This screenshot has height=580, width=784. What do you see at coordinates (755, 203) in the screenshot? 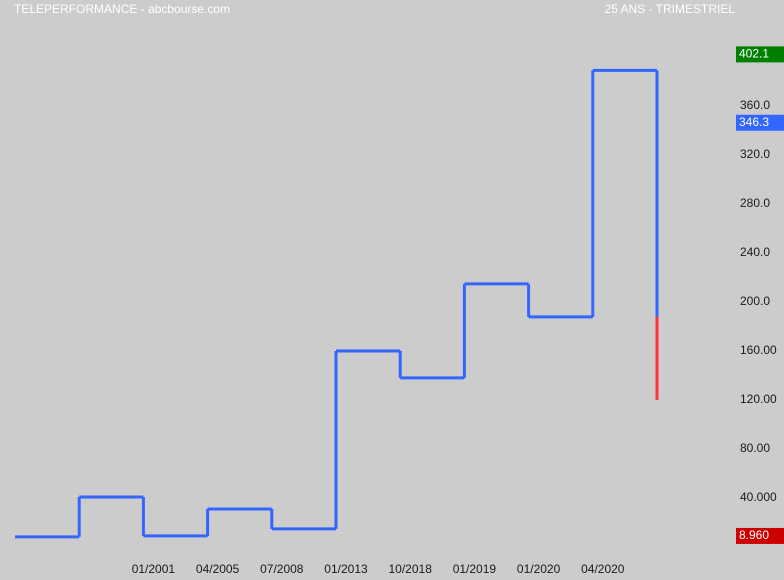
I see `y-tick-label: 280.0` at bounding box center [755, 203].